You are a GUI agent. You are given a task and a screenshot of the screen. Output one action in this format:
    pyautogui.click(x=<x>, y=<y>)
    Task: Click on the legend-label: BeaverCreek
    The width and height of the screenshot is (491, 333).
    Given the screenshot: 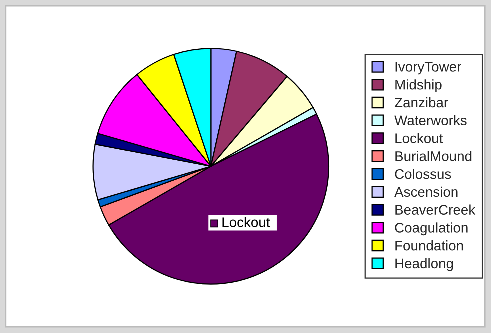 What is the action you would take?
    pyautogui.click(x=436, y=209)
    